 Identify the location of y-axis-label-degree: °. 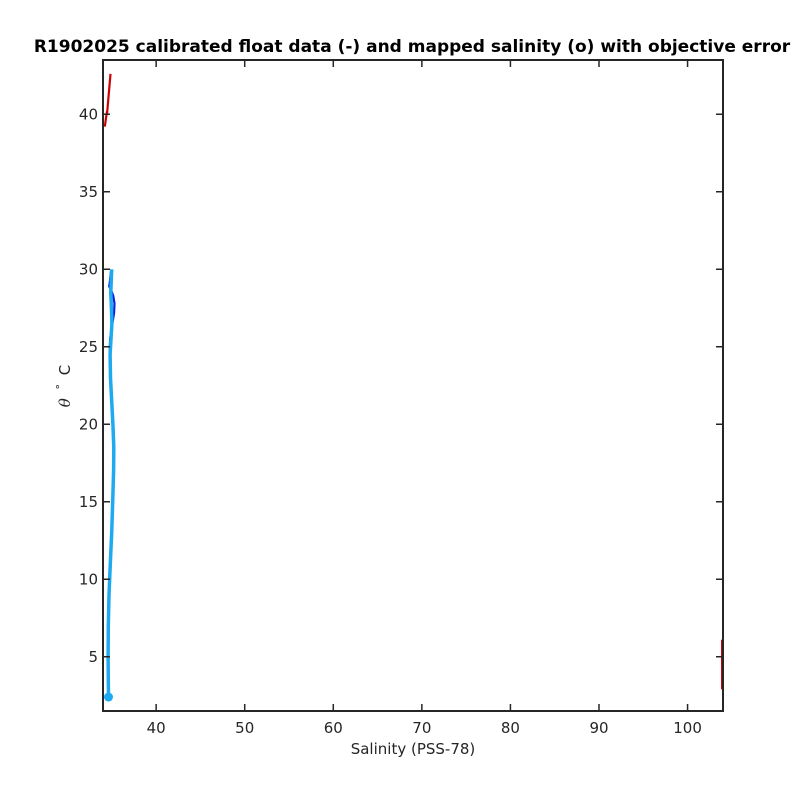
(60, 387).